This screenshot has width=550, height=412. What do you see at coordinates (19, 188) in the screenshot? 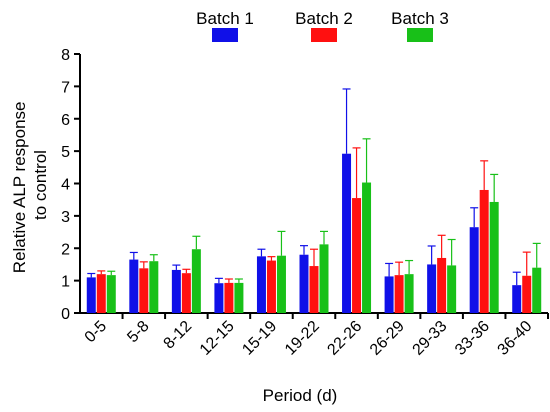
I see `y-axis-title-line-1: Relative ALP response` at bounding box center [19, 188].